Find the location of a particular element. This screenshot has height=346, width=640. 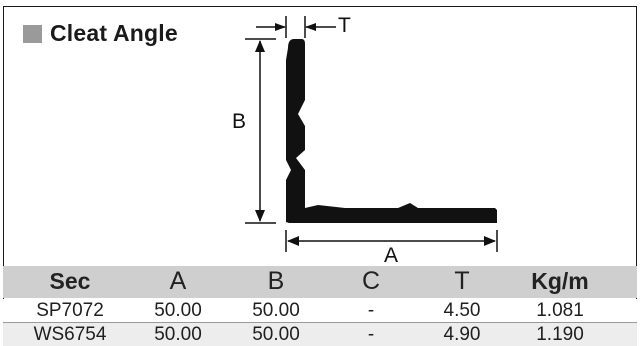

dimension-a-label: A is located at coordinates (391, 255).